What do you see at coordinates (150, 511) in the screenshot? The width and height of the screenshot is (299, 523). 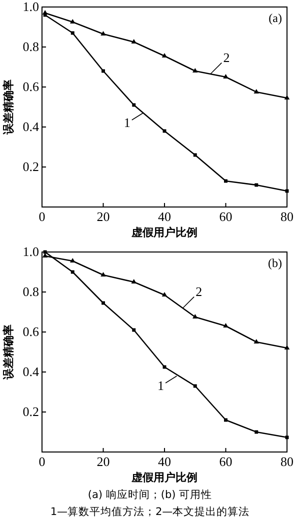 I see `text: 1—算数平均值方法；2—本文提出的算法` at bounding box center [150, 511].